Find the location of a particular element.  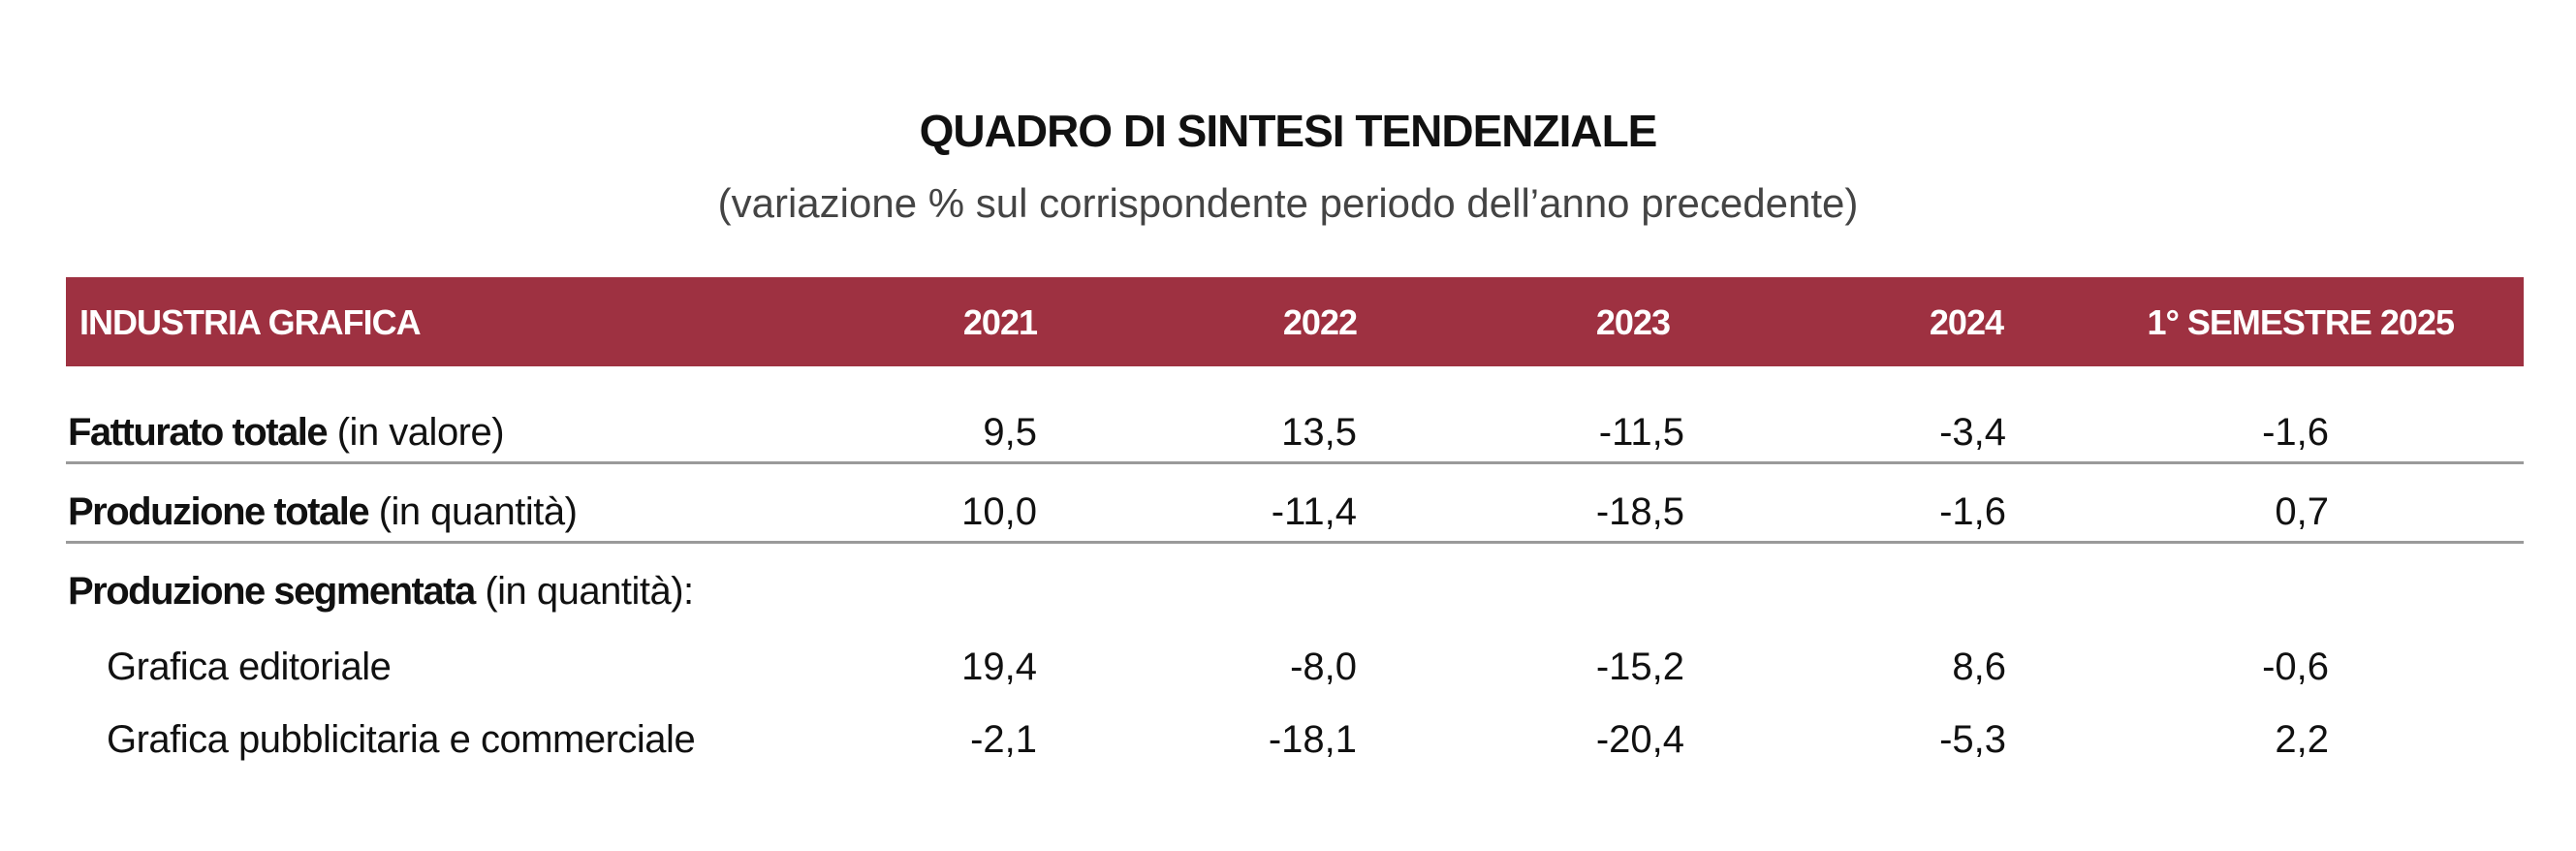

table-title: QUADRO DI SINTESI TENDENZIALE is located at coordinates (1288, 131).